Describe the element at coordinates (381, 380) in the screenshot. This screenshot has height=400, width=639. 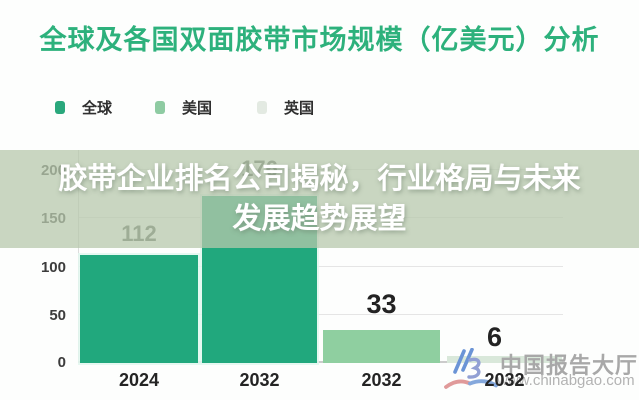
I see `x-axis-label-2032-us: 2032` at that location.